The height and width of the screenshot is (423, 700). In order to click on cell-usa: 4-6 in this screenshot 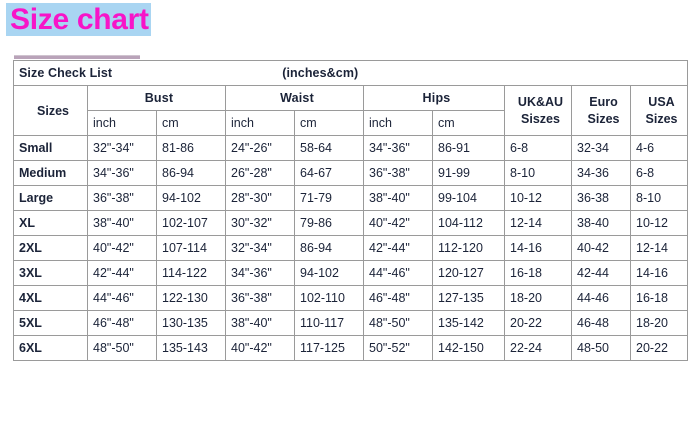, I will do `click(659, 148)`.